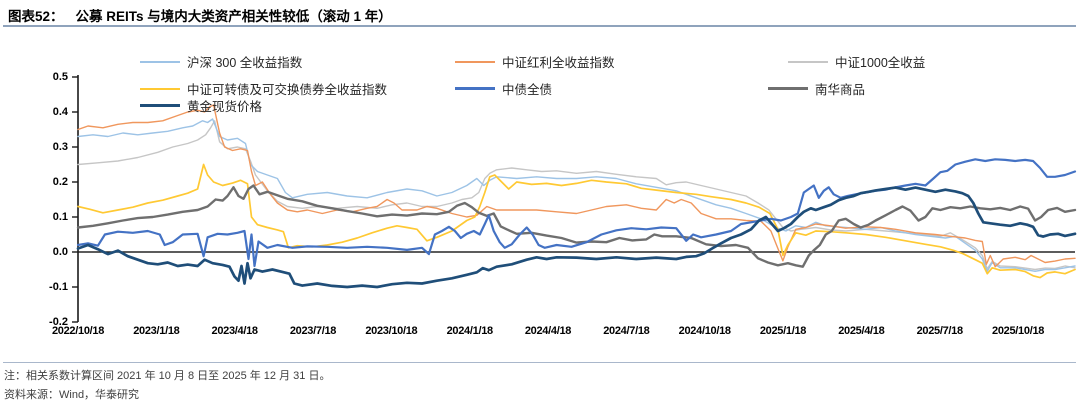  I want to click on legend-item-dividend: 中证红利全收益指数, so click(535, 62).